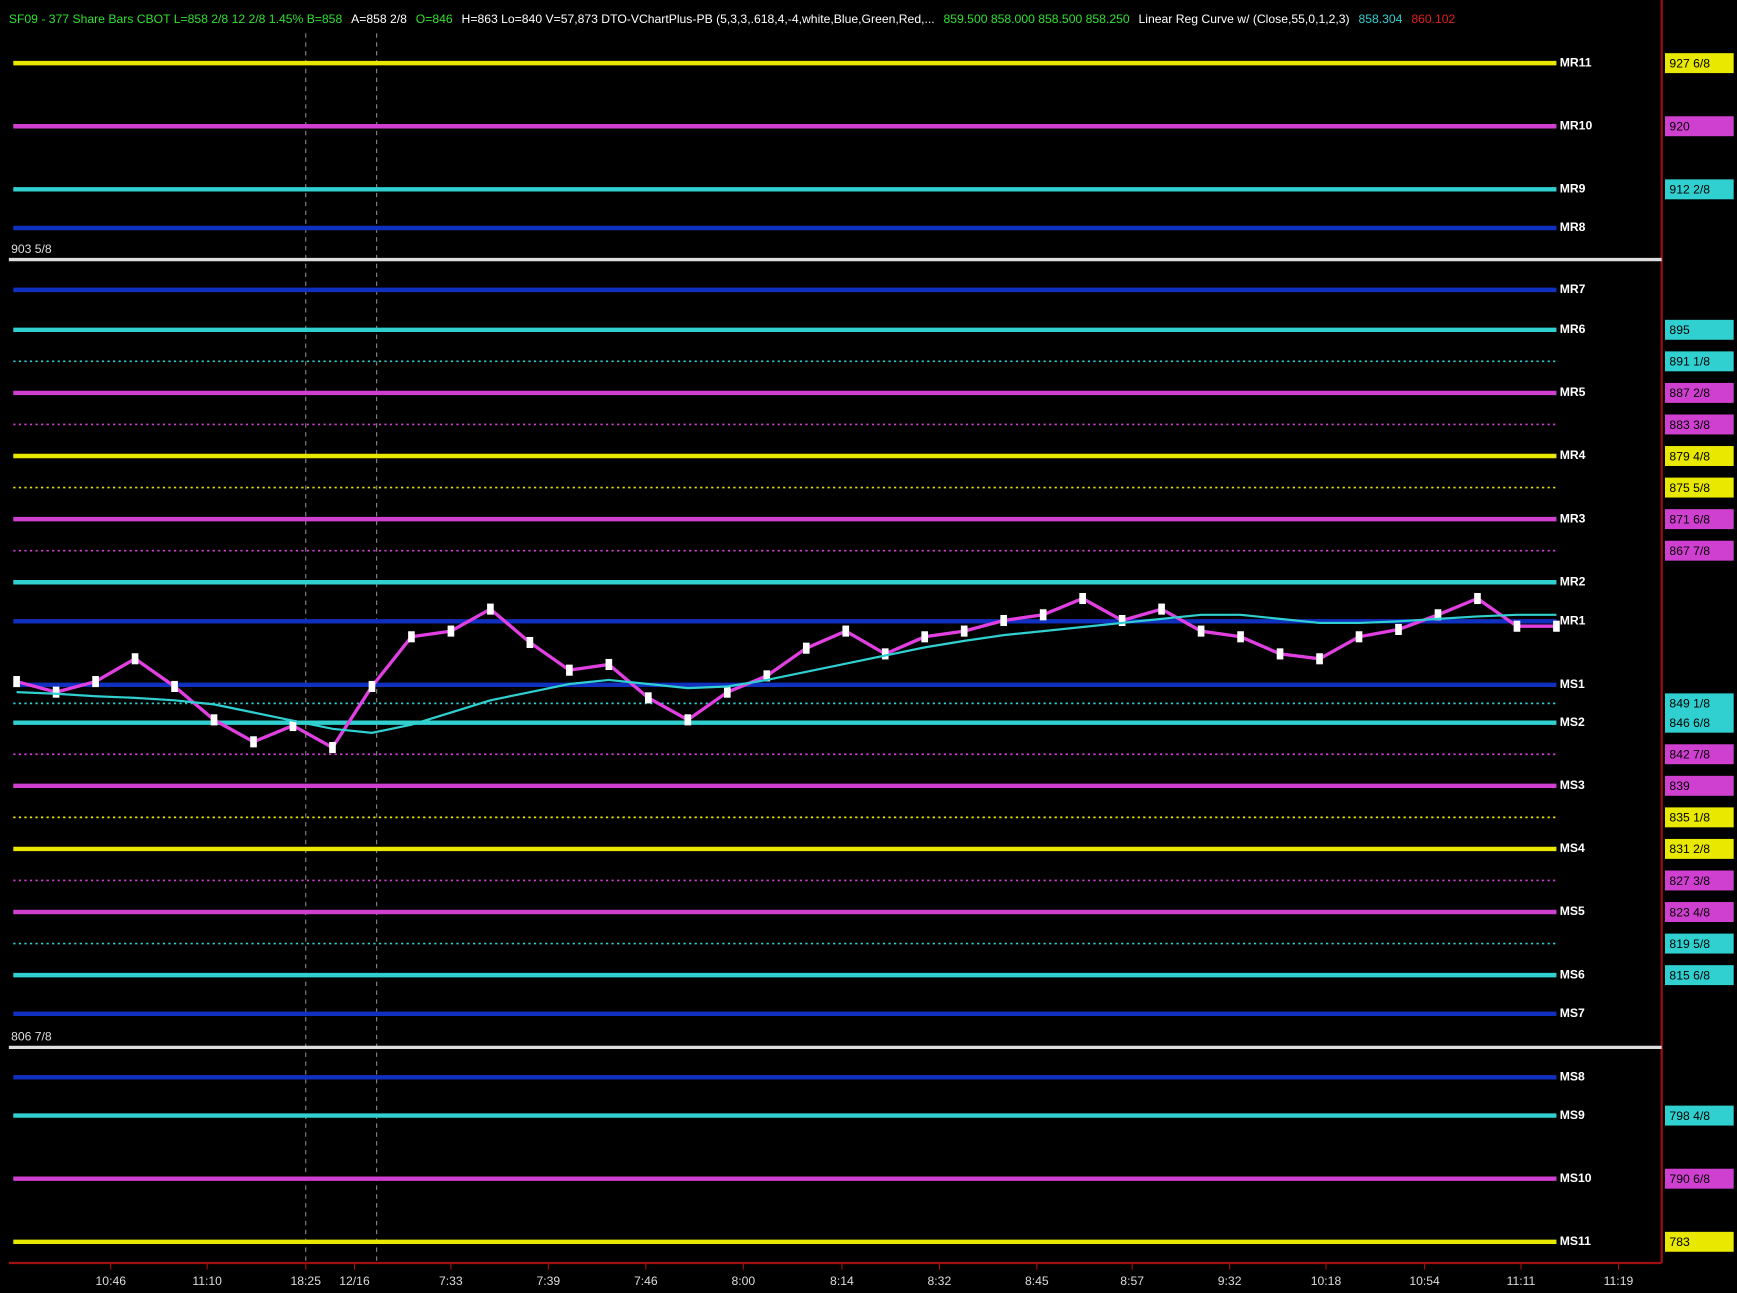 The image size is (1737, 1293). Describe the element at coordinates (1573, 581) in the screenshot. I see `level-label: MR2` at that location.